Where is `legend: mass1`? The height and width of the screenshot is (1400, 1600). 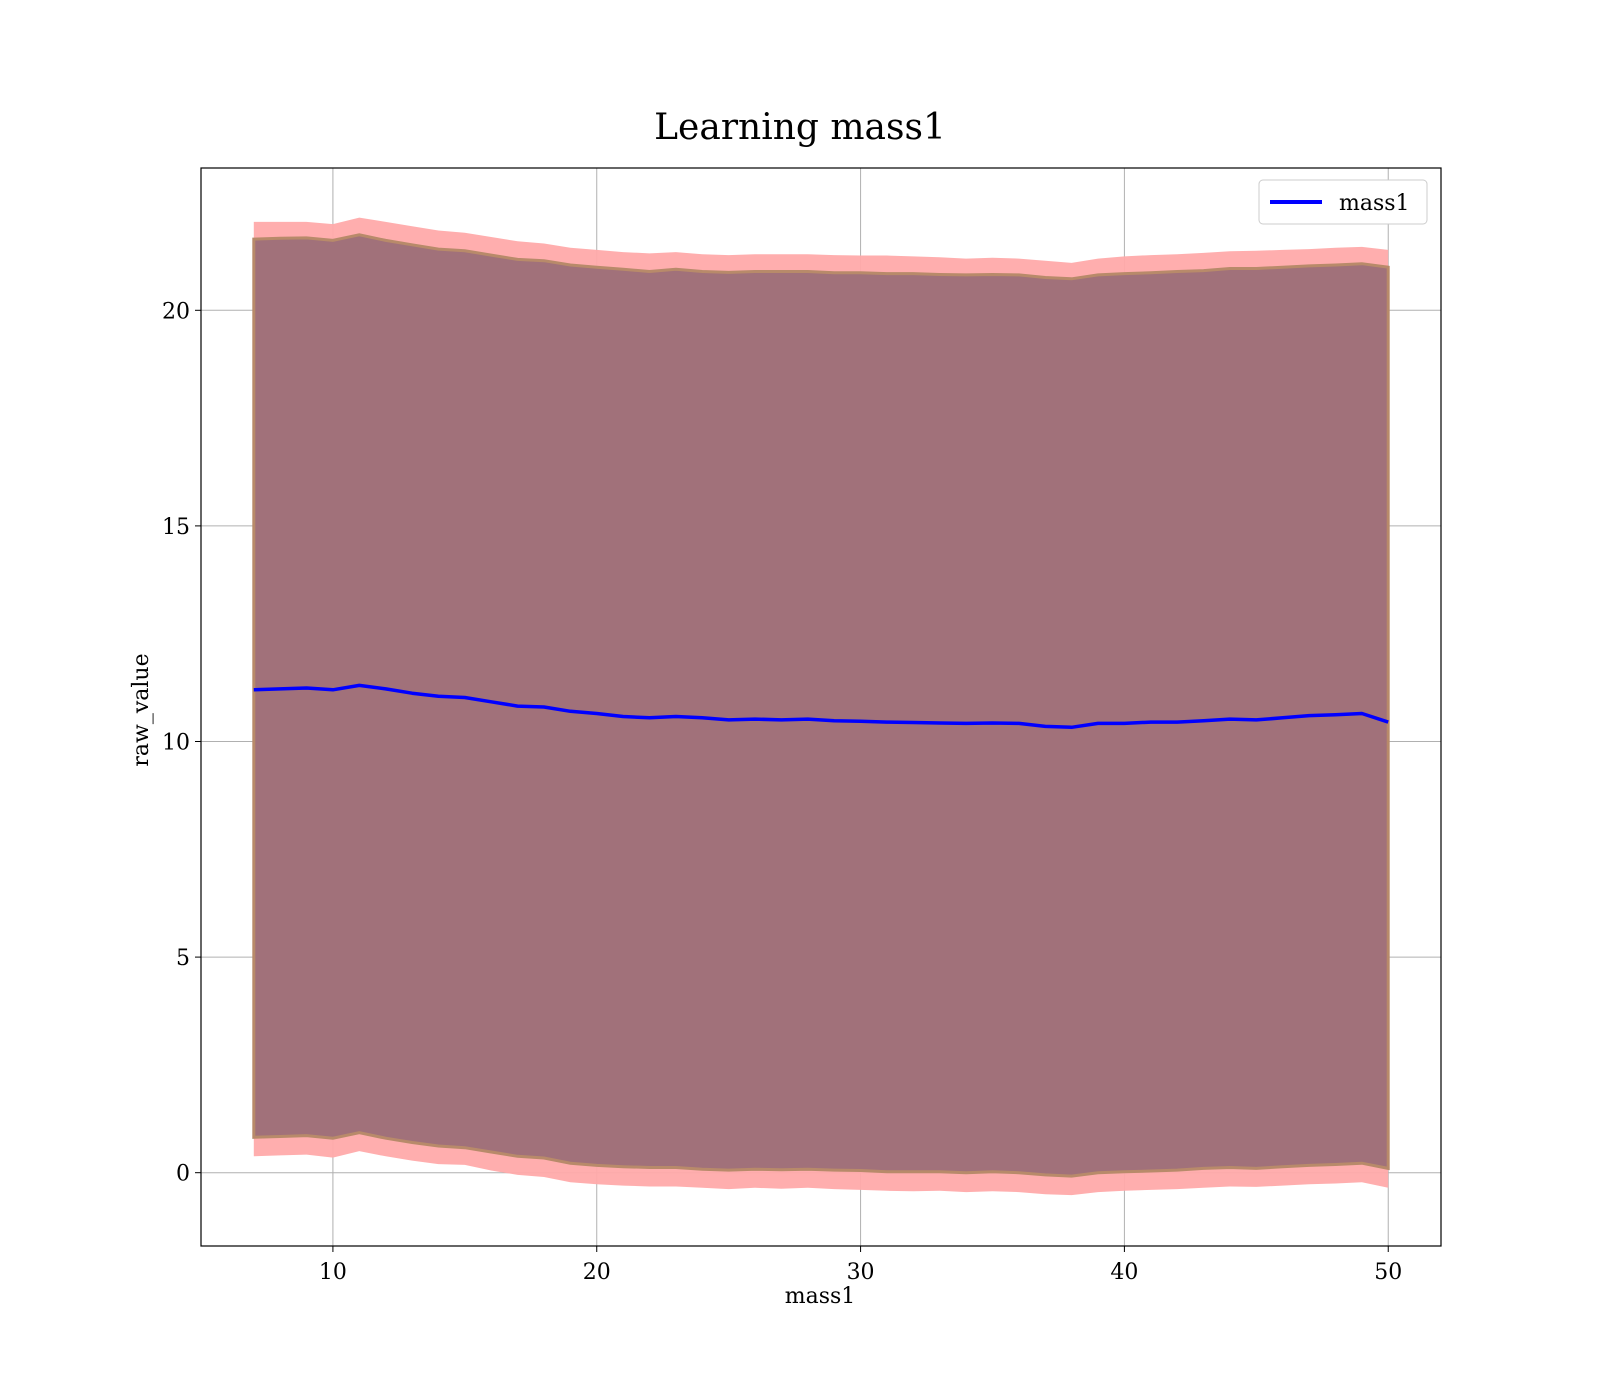
legend: mass1 is located at coordinates (1343, 202).